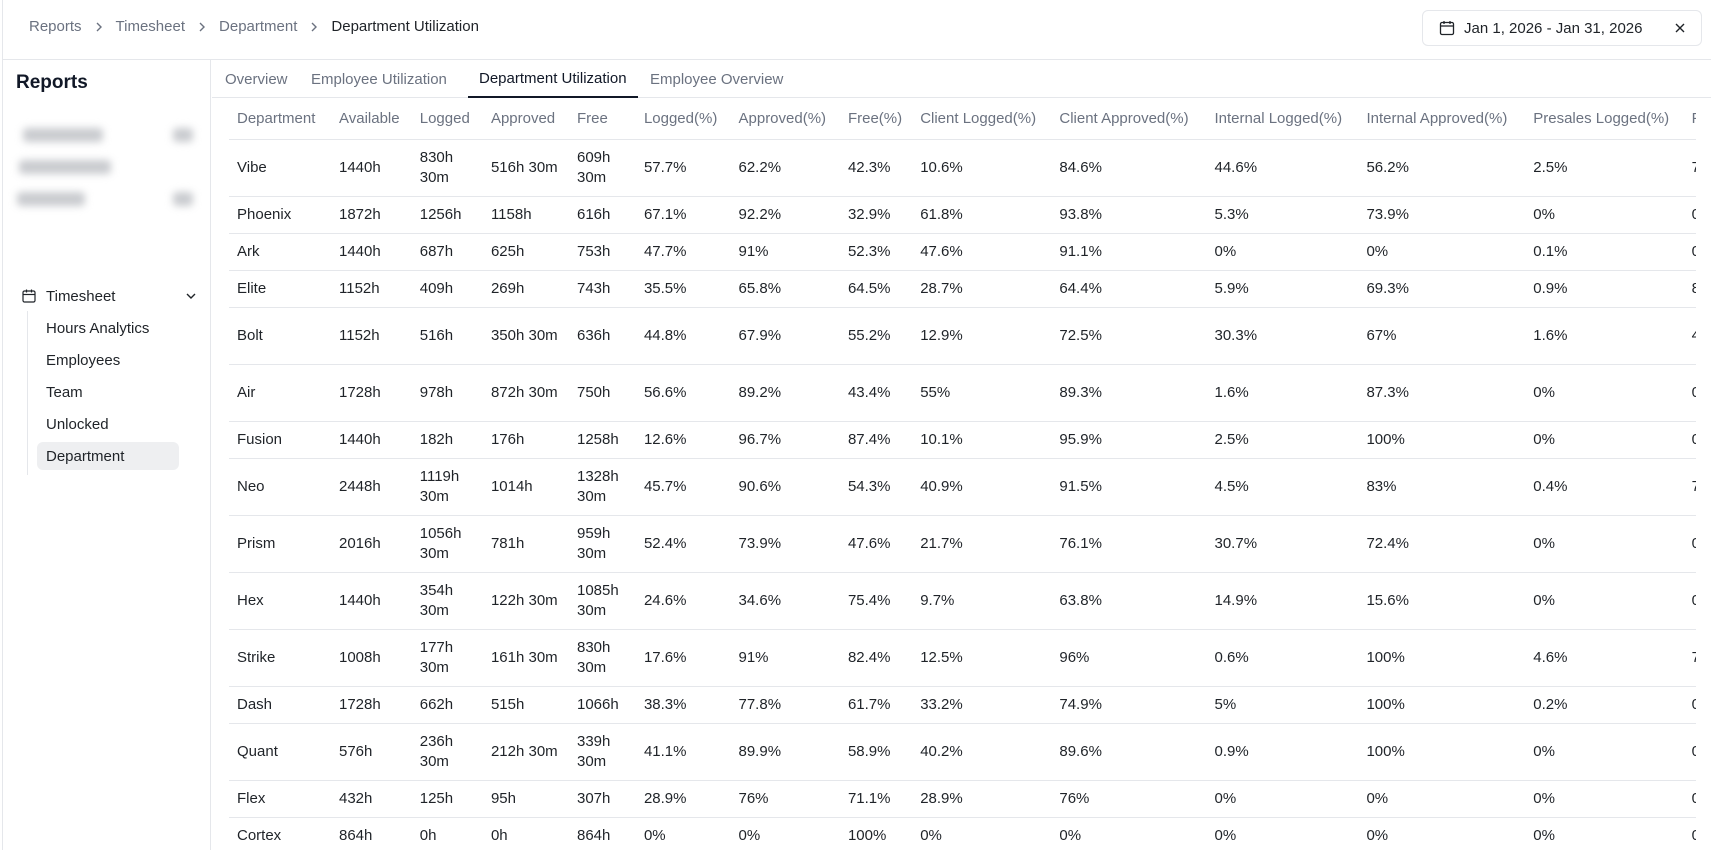  What do you see at coordinates (447, 440) in the screenshot?
I see `table-cell: 182h` at bounding box center [447, 440].